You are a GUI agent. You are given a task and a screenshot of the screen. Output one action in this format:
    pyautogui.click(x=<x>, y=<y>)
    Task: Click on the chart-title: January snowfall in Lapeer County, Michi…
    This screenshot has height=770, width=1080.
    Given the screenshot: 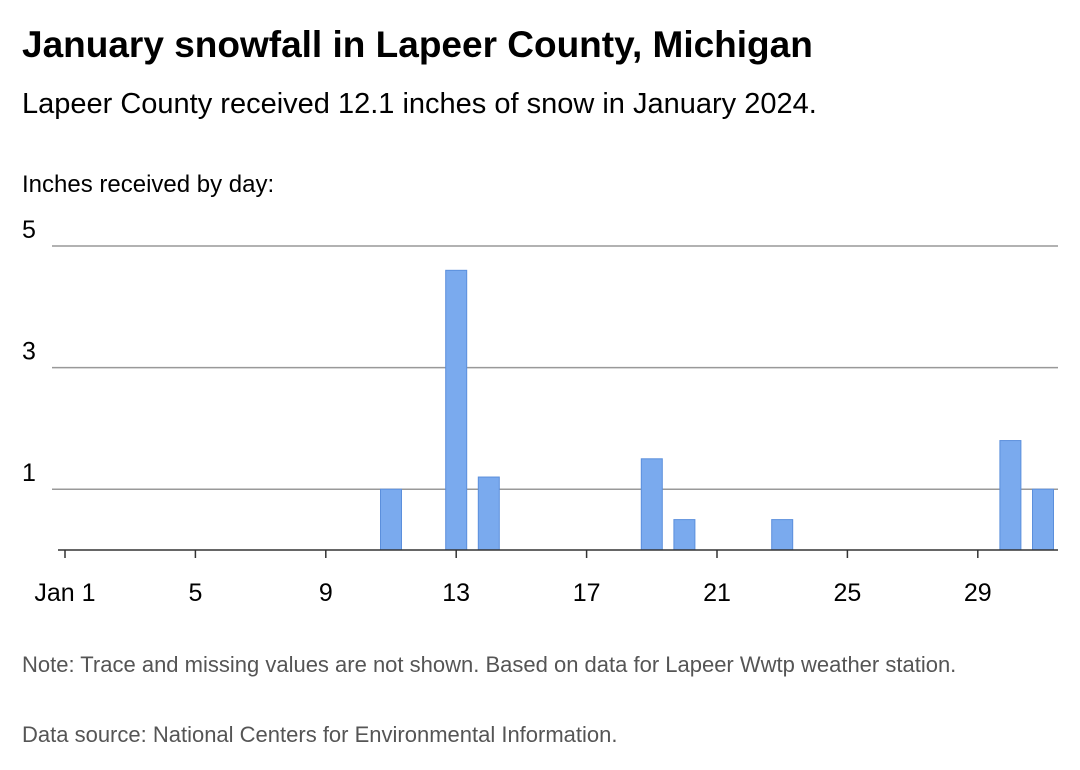 What is the action you would take?
    pyautogui.click(x=417, y=44)
    